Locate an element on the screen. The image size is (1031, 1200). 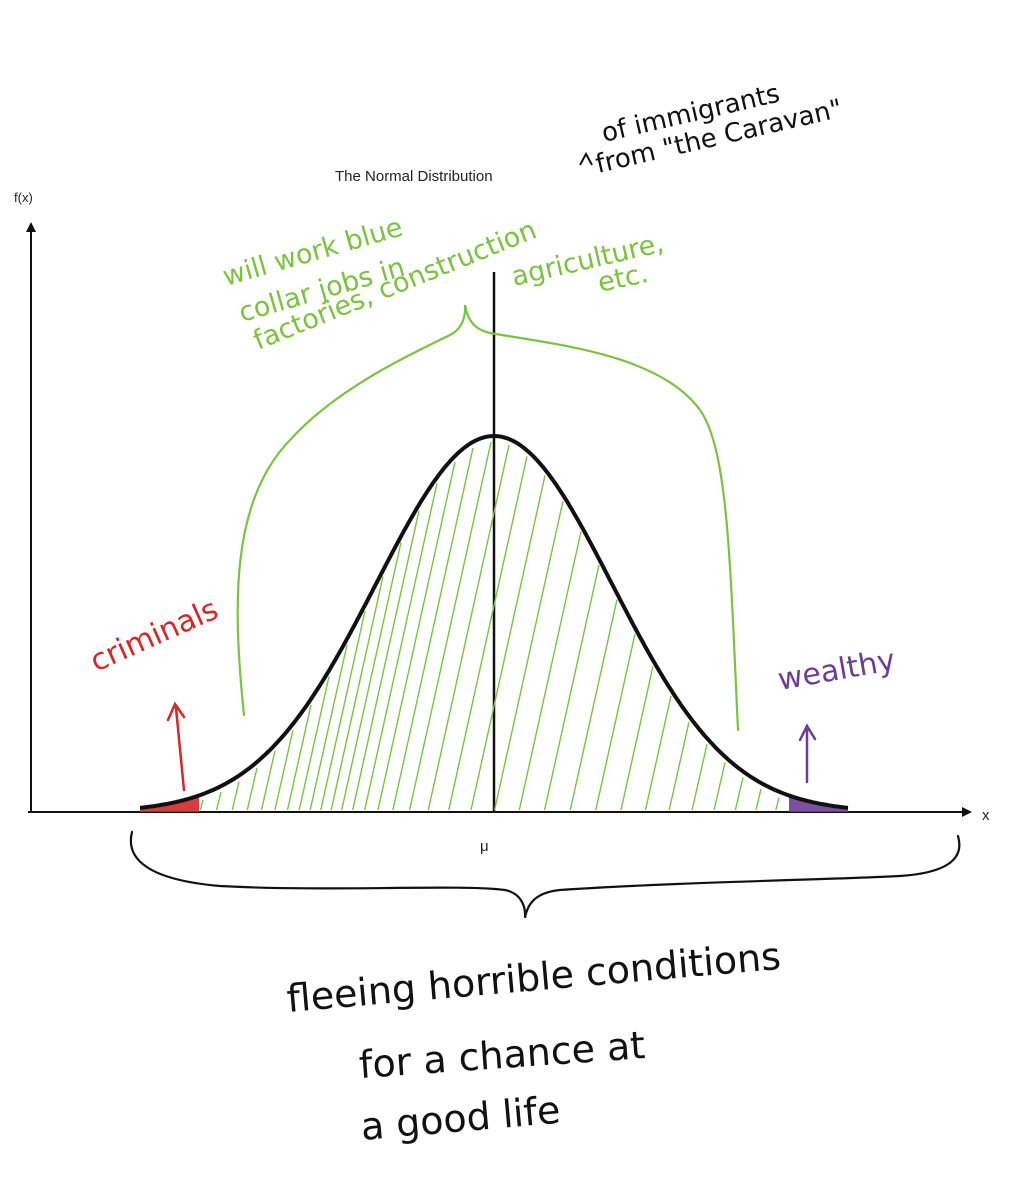
bottom-note-line-3: a good life is located at coordinates (460, 1118).